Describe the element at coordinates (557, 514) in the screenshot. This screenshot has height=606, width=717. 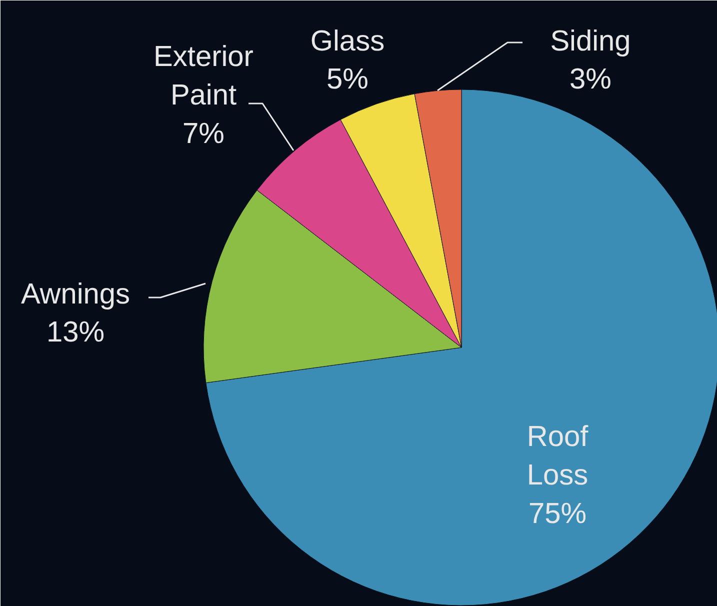
I see `data-label: 75%` at that location.